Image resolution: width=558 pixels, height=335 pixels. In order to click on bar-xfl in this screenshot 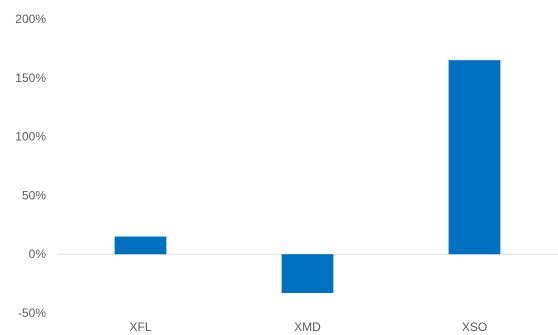, I will do `click(140, 245)`.